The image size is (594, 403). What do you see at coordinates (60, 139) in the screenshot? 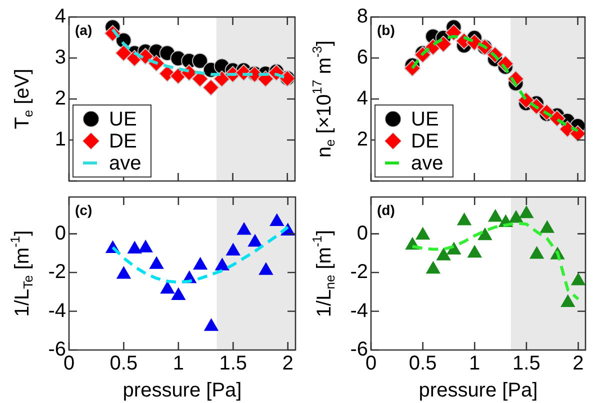
I see `y-tick-label: 1` at bounding box center [60, 139].